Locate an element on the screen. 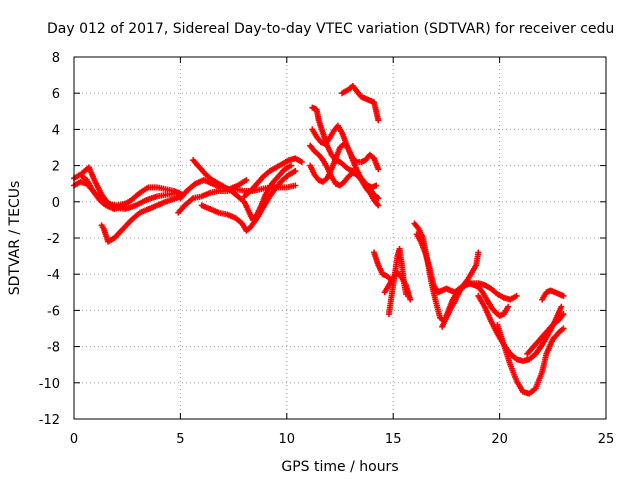 This screenshot has height=485, width=640. x-axis-title: GPS time / hours is located at coordinates (339, 467).